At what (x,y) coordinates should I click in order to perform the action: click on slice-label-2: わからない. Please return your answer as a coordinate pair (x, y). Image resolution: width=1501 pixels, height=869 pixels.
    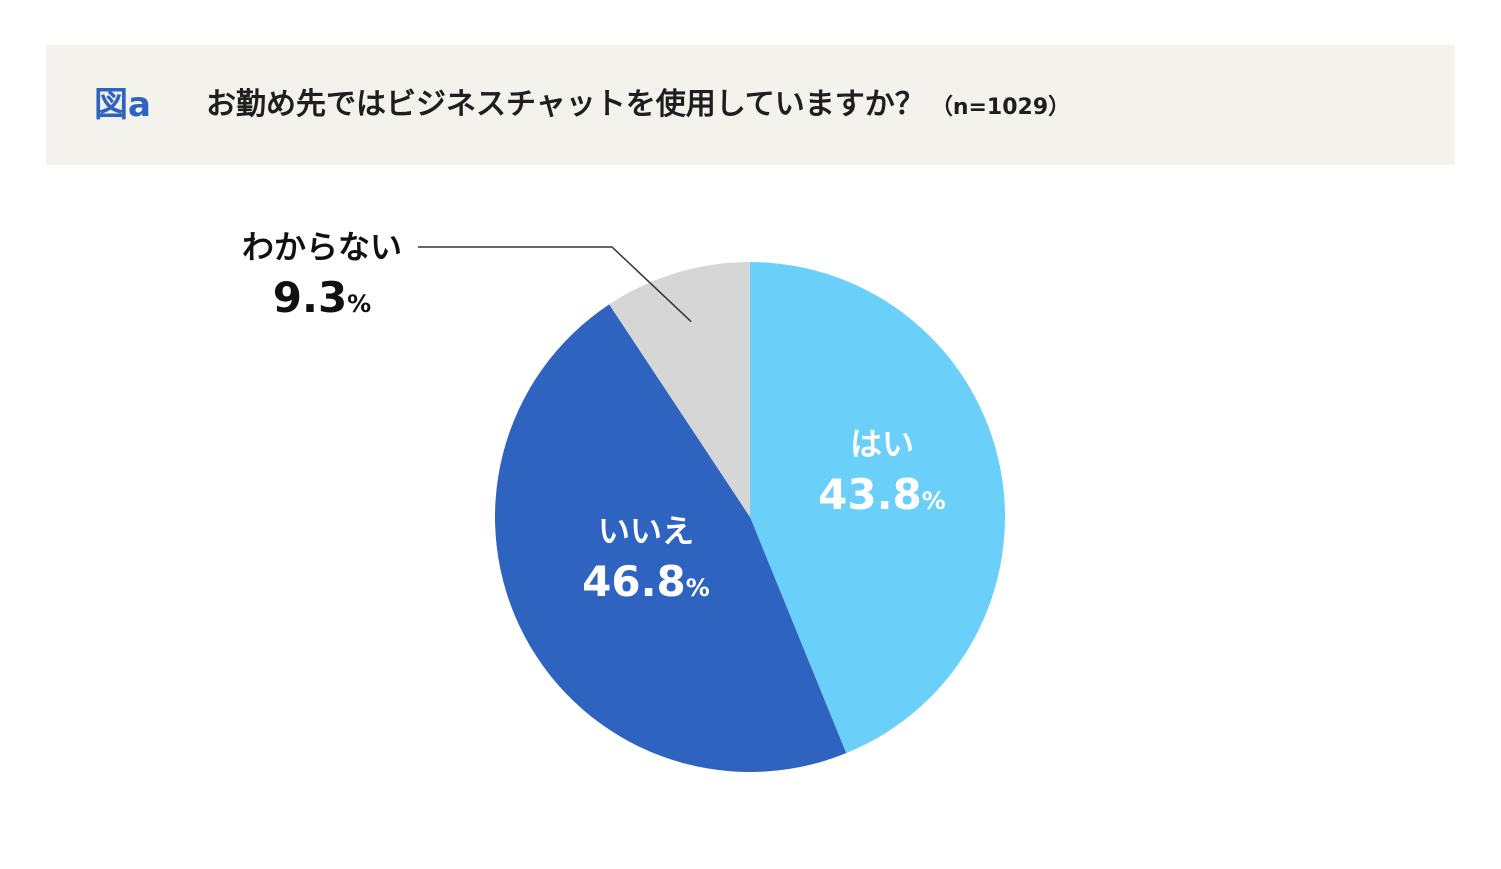
    Looking at the image, I should click on (322, 247).